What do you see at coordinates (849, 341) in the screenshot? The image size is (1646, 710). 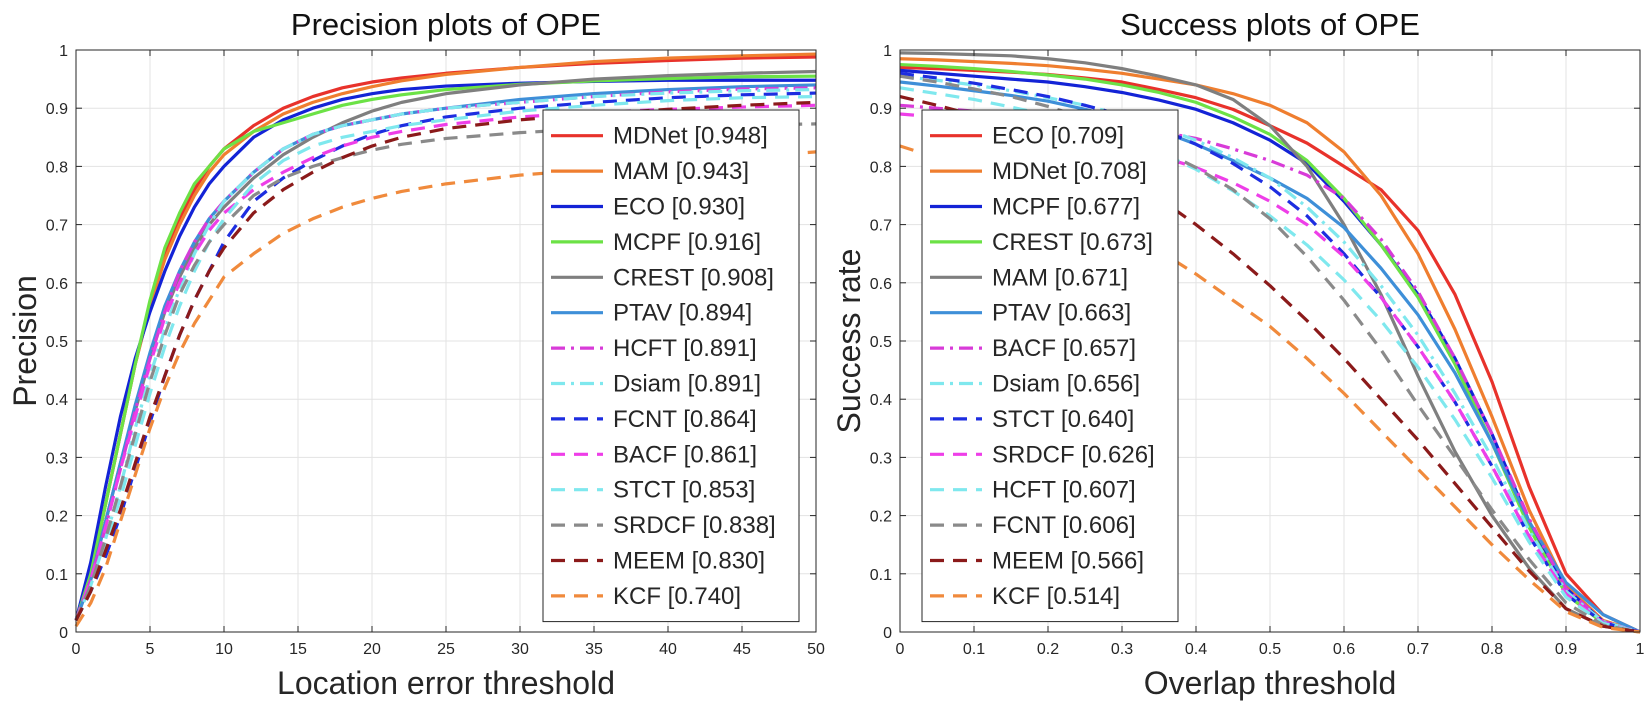 I see `y-axis-label: Success rate` at bounding box center [849, 341].